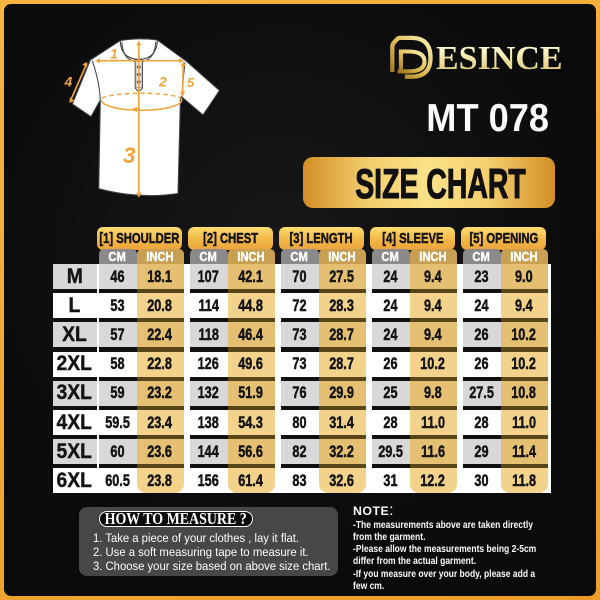  I want to click on svg-text: 2, so click(162, 82).